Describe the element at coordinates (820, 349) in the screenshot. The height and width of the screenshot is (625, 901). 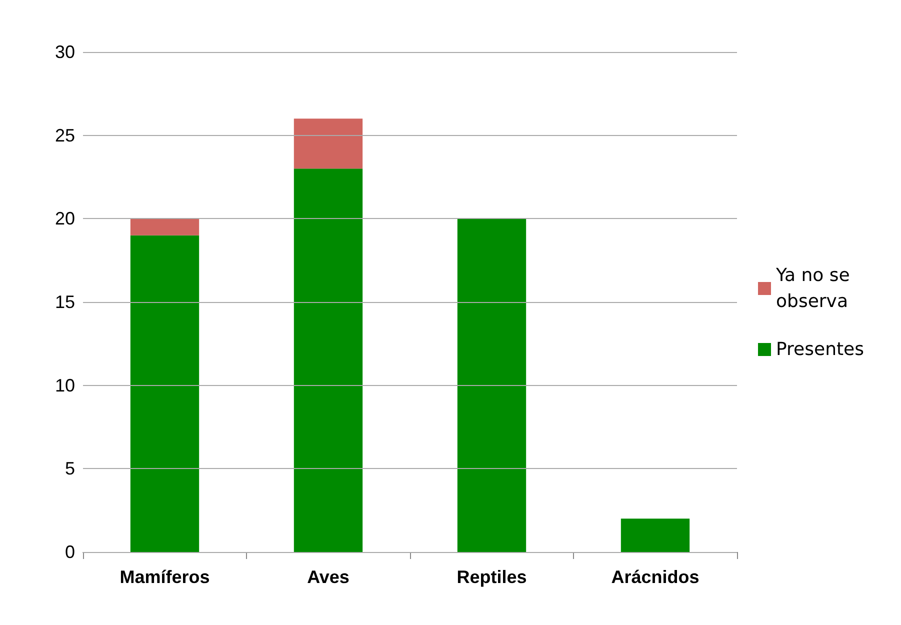
I see `legend-label: Presentes` at that location.